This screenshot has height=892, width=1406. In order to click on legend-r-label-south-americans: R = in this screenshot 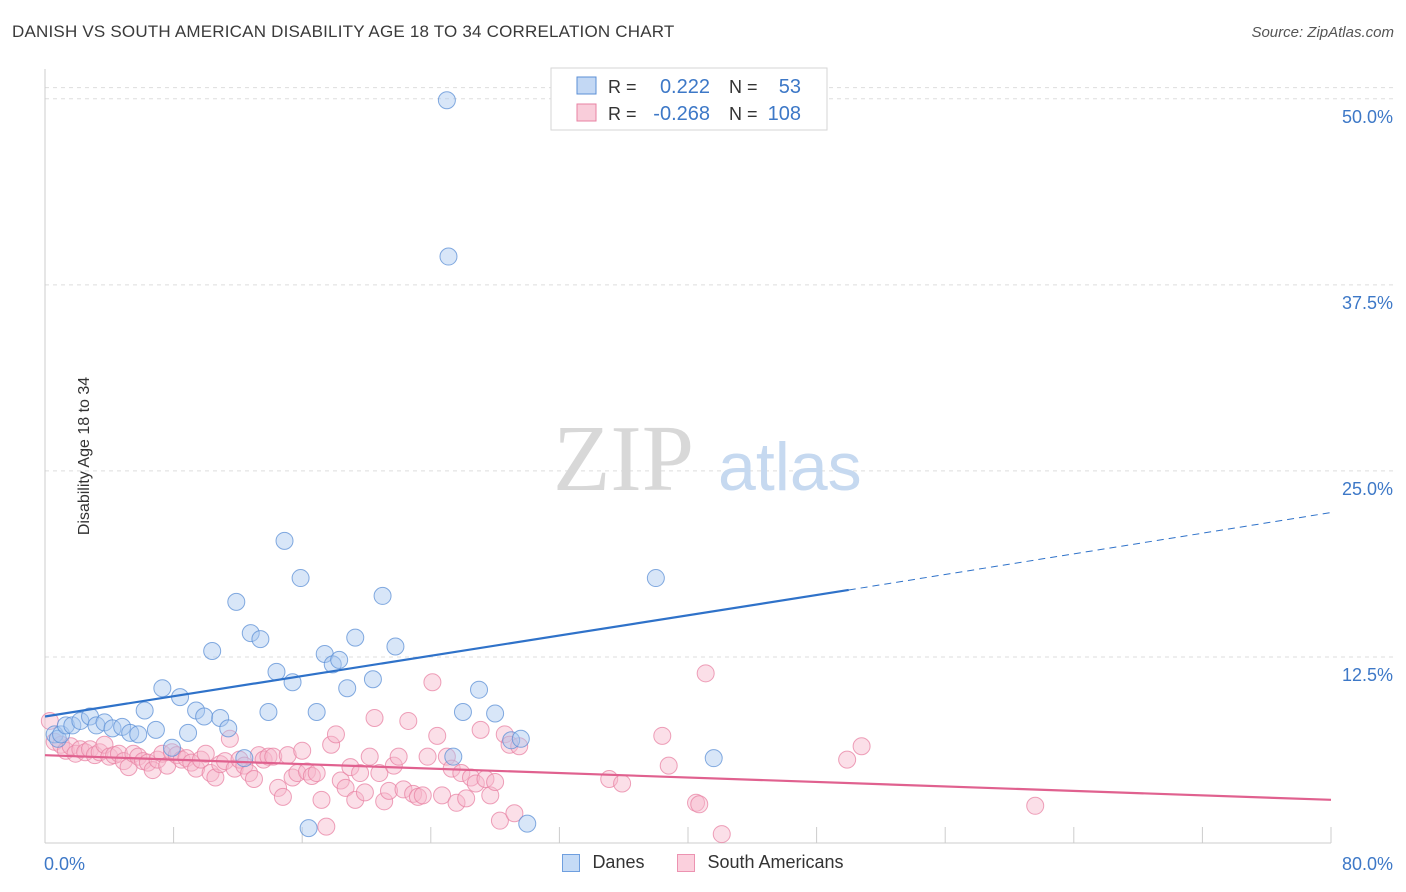, I will do `click(622, 114)`.